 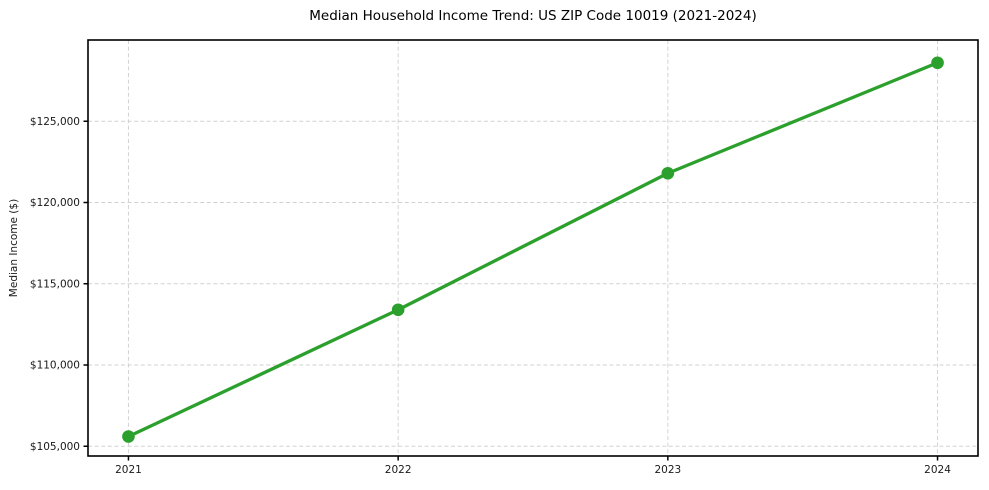 What do you see at coordinates (128, 470) in the screenshot?
I see `x-tick-label: 2021` at bounding box center [128, 470].